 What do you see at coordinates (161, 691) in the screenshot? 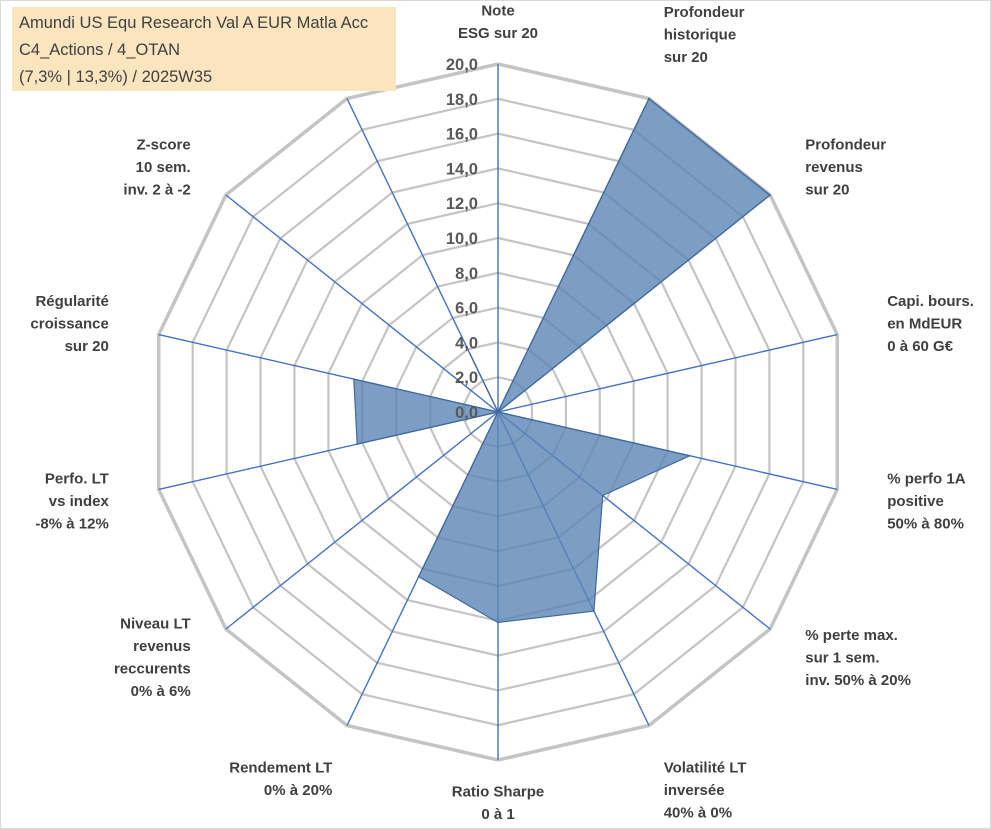
I see `category-label-line: 0% à 6%` at bounding box center [161, 691].